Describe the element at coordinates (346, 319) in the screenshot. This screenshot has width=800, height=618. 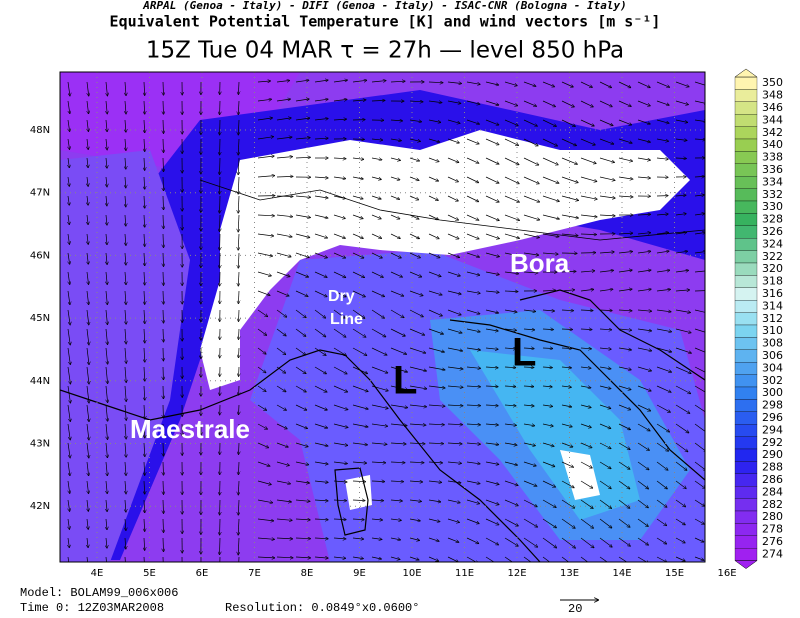
I see `dry-line-label: Line` at that location.